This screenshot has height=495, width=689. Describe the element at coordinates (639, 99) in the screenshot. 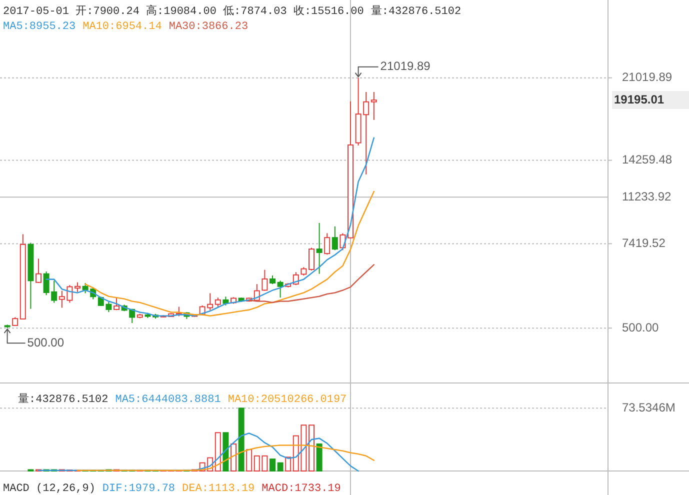

I see `text: 19195.01` at that location.